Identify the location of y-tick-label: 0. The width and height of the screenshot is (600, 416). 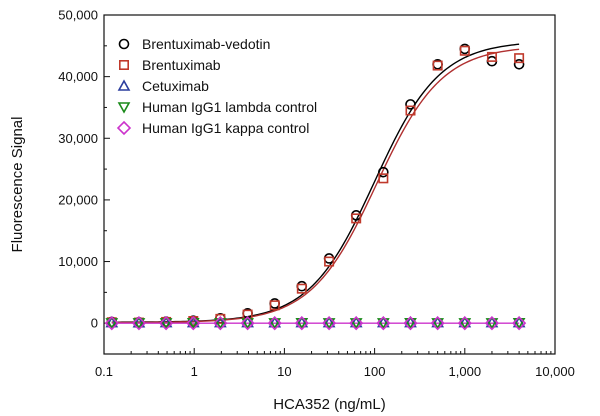
(94, 323).